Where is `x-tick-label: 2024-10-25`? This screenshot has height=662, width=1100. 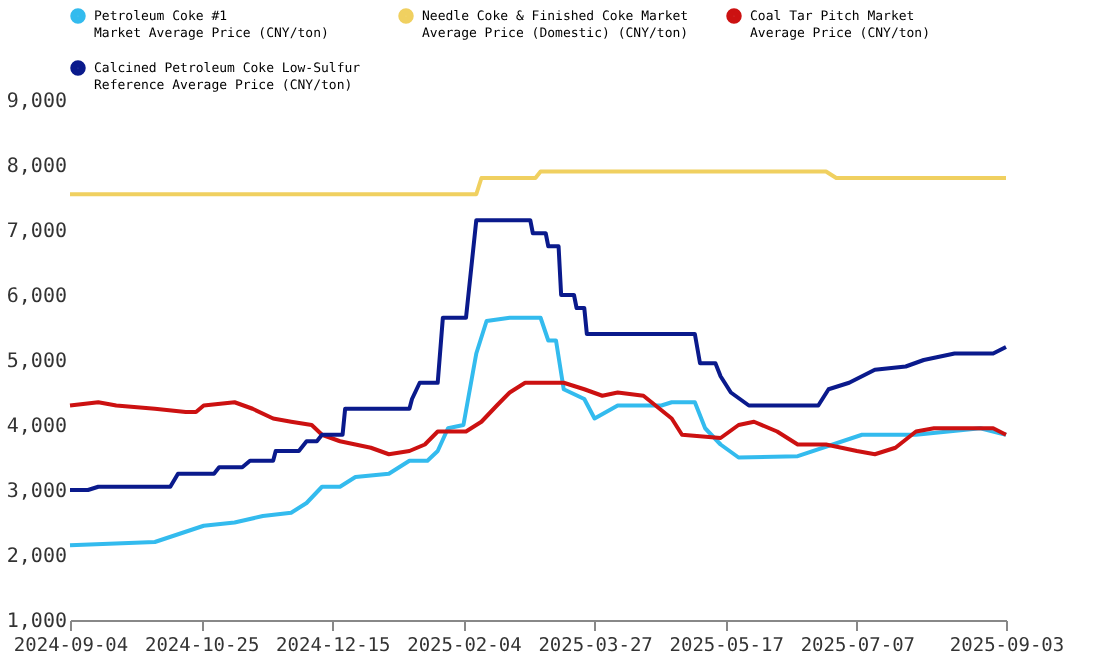
x-tick-label: 2024-10-25 is located at coordinates (202, 646).